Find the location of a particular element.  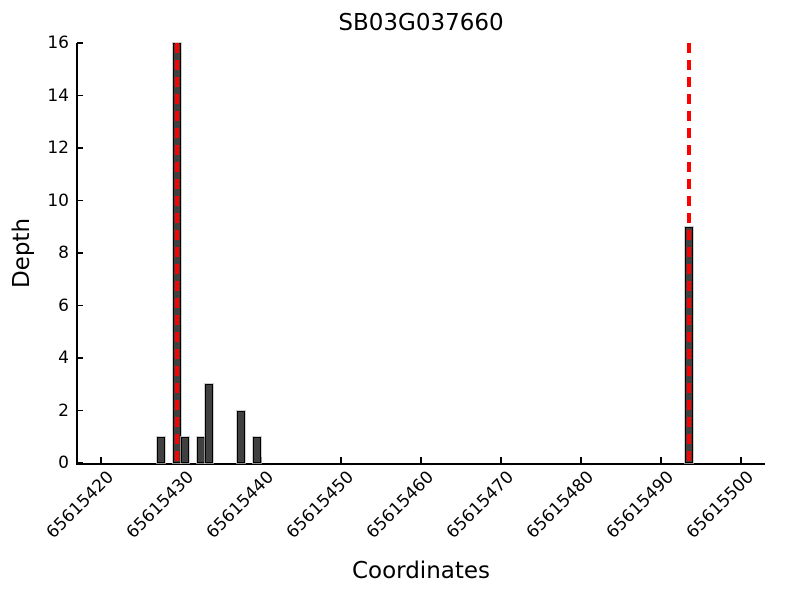

y-axis-spine is located at coordinates (77, 254).